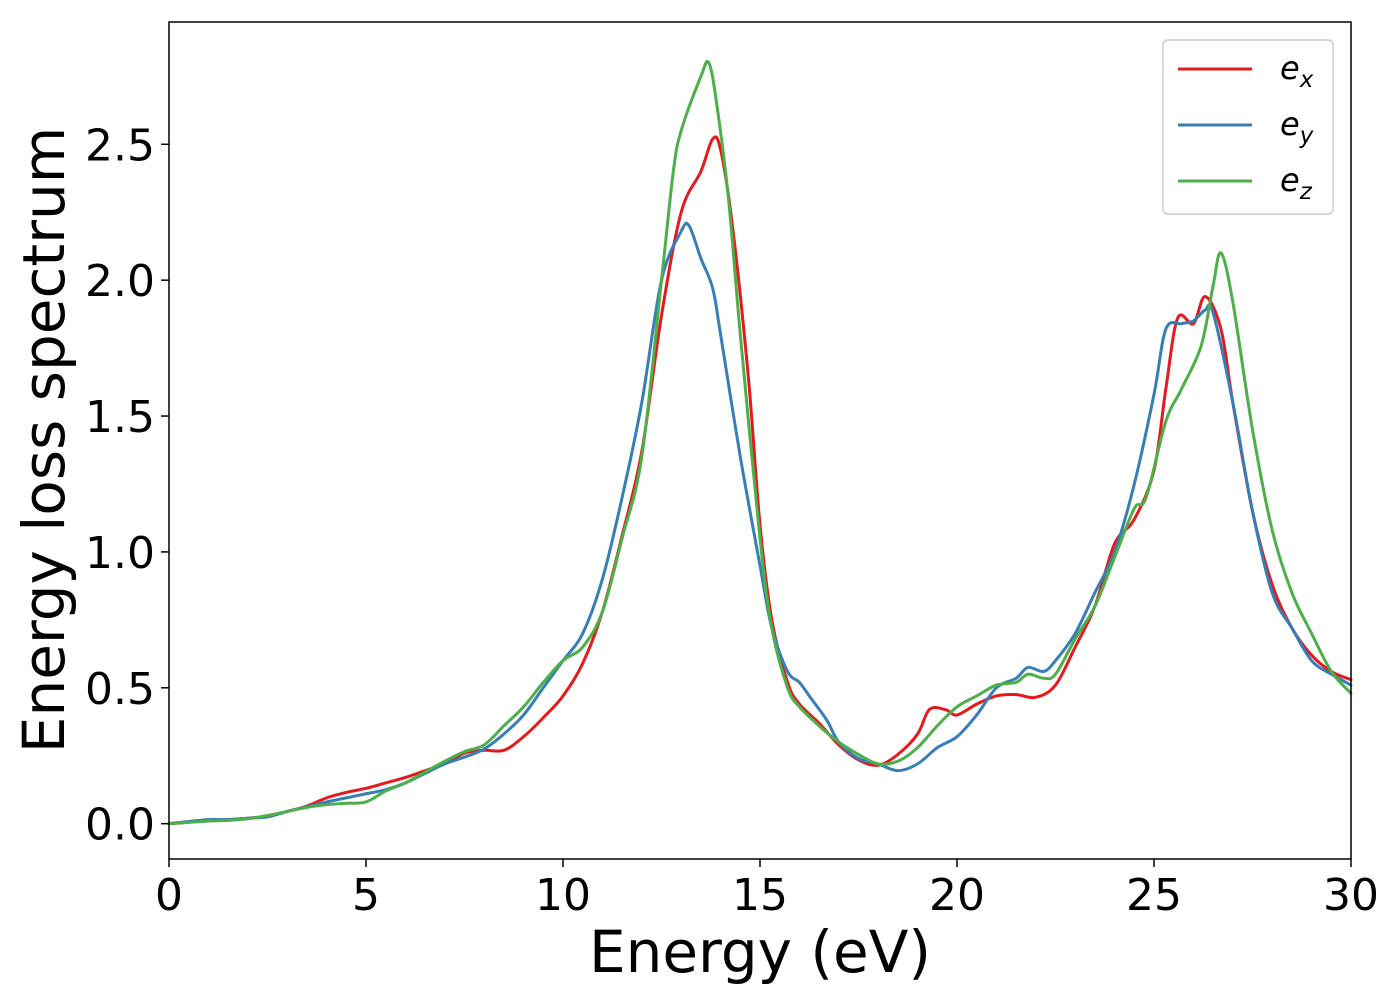 The height and width of the screenshot is (1000, 1400). I want to click on legend-label-e-y: ey, so click(1297, 127).